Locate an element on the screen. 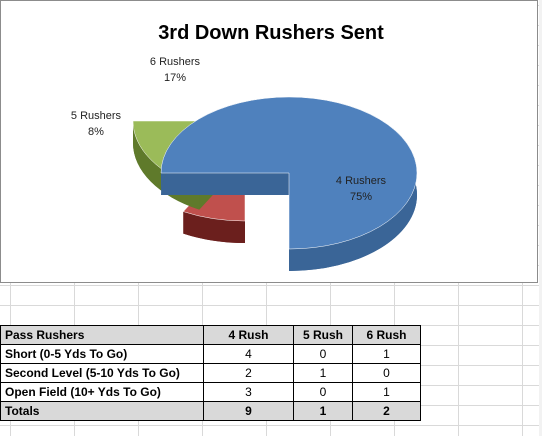 Image resolution: width=542 pixels, height=436 pixels. table-row: Short (0-5 Yds To Go) 4 0 1 is located at coordinates (210, 354).